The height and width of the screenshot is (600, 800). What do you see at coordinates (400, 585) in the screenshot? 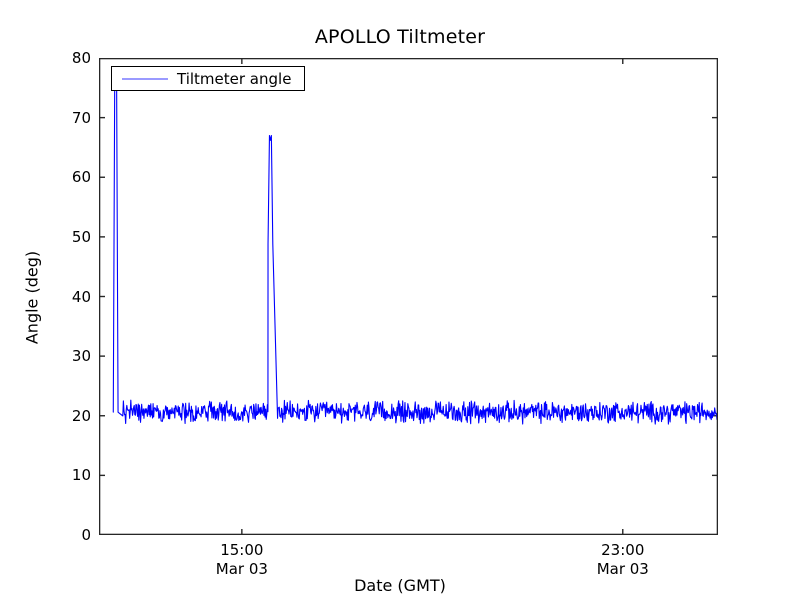
I see `x-axis-label: Date (GMT)` at bounding box center [400, 585].